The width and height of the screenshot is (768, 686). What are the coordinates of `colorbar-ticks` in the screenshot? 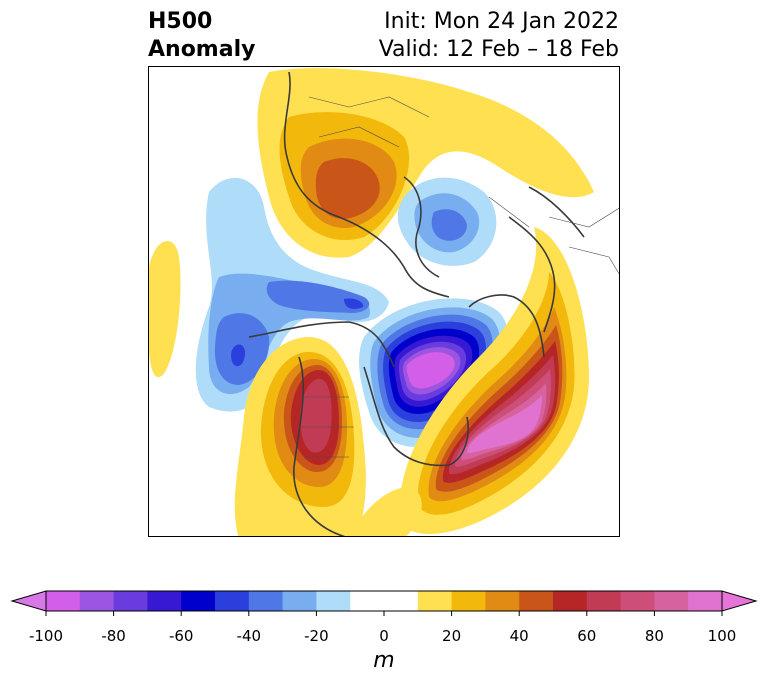 It's located at (384, 613).